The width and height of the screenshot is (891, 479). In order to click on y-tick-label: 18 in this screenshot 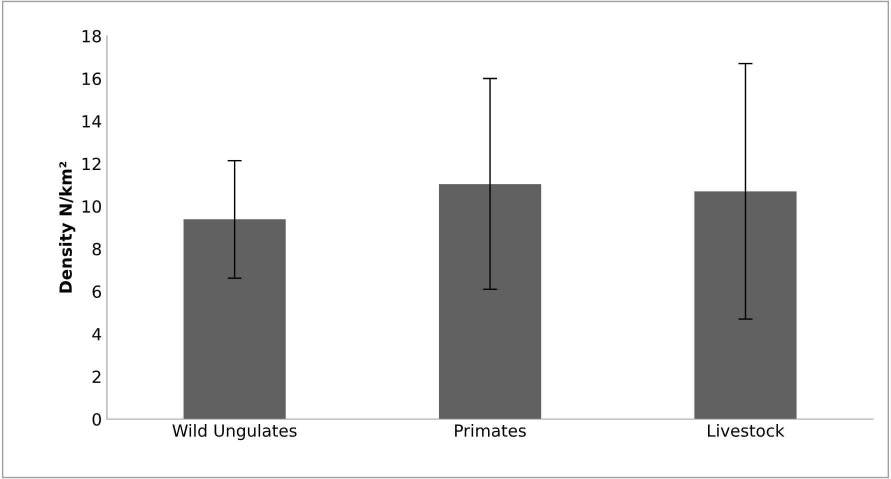, I will do `click(91, 36)`.